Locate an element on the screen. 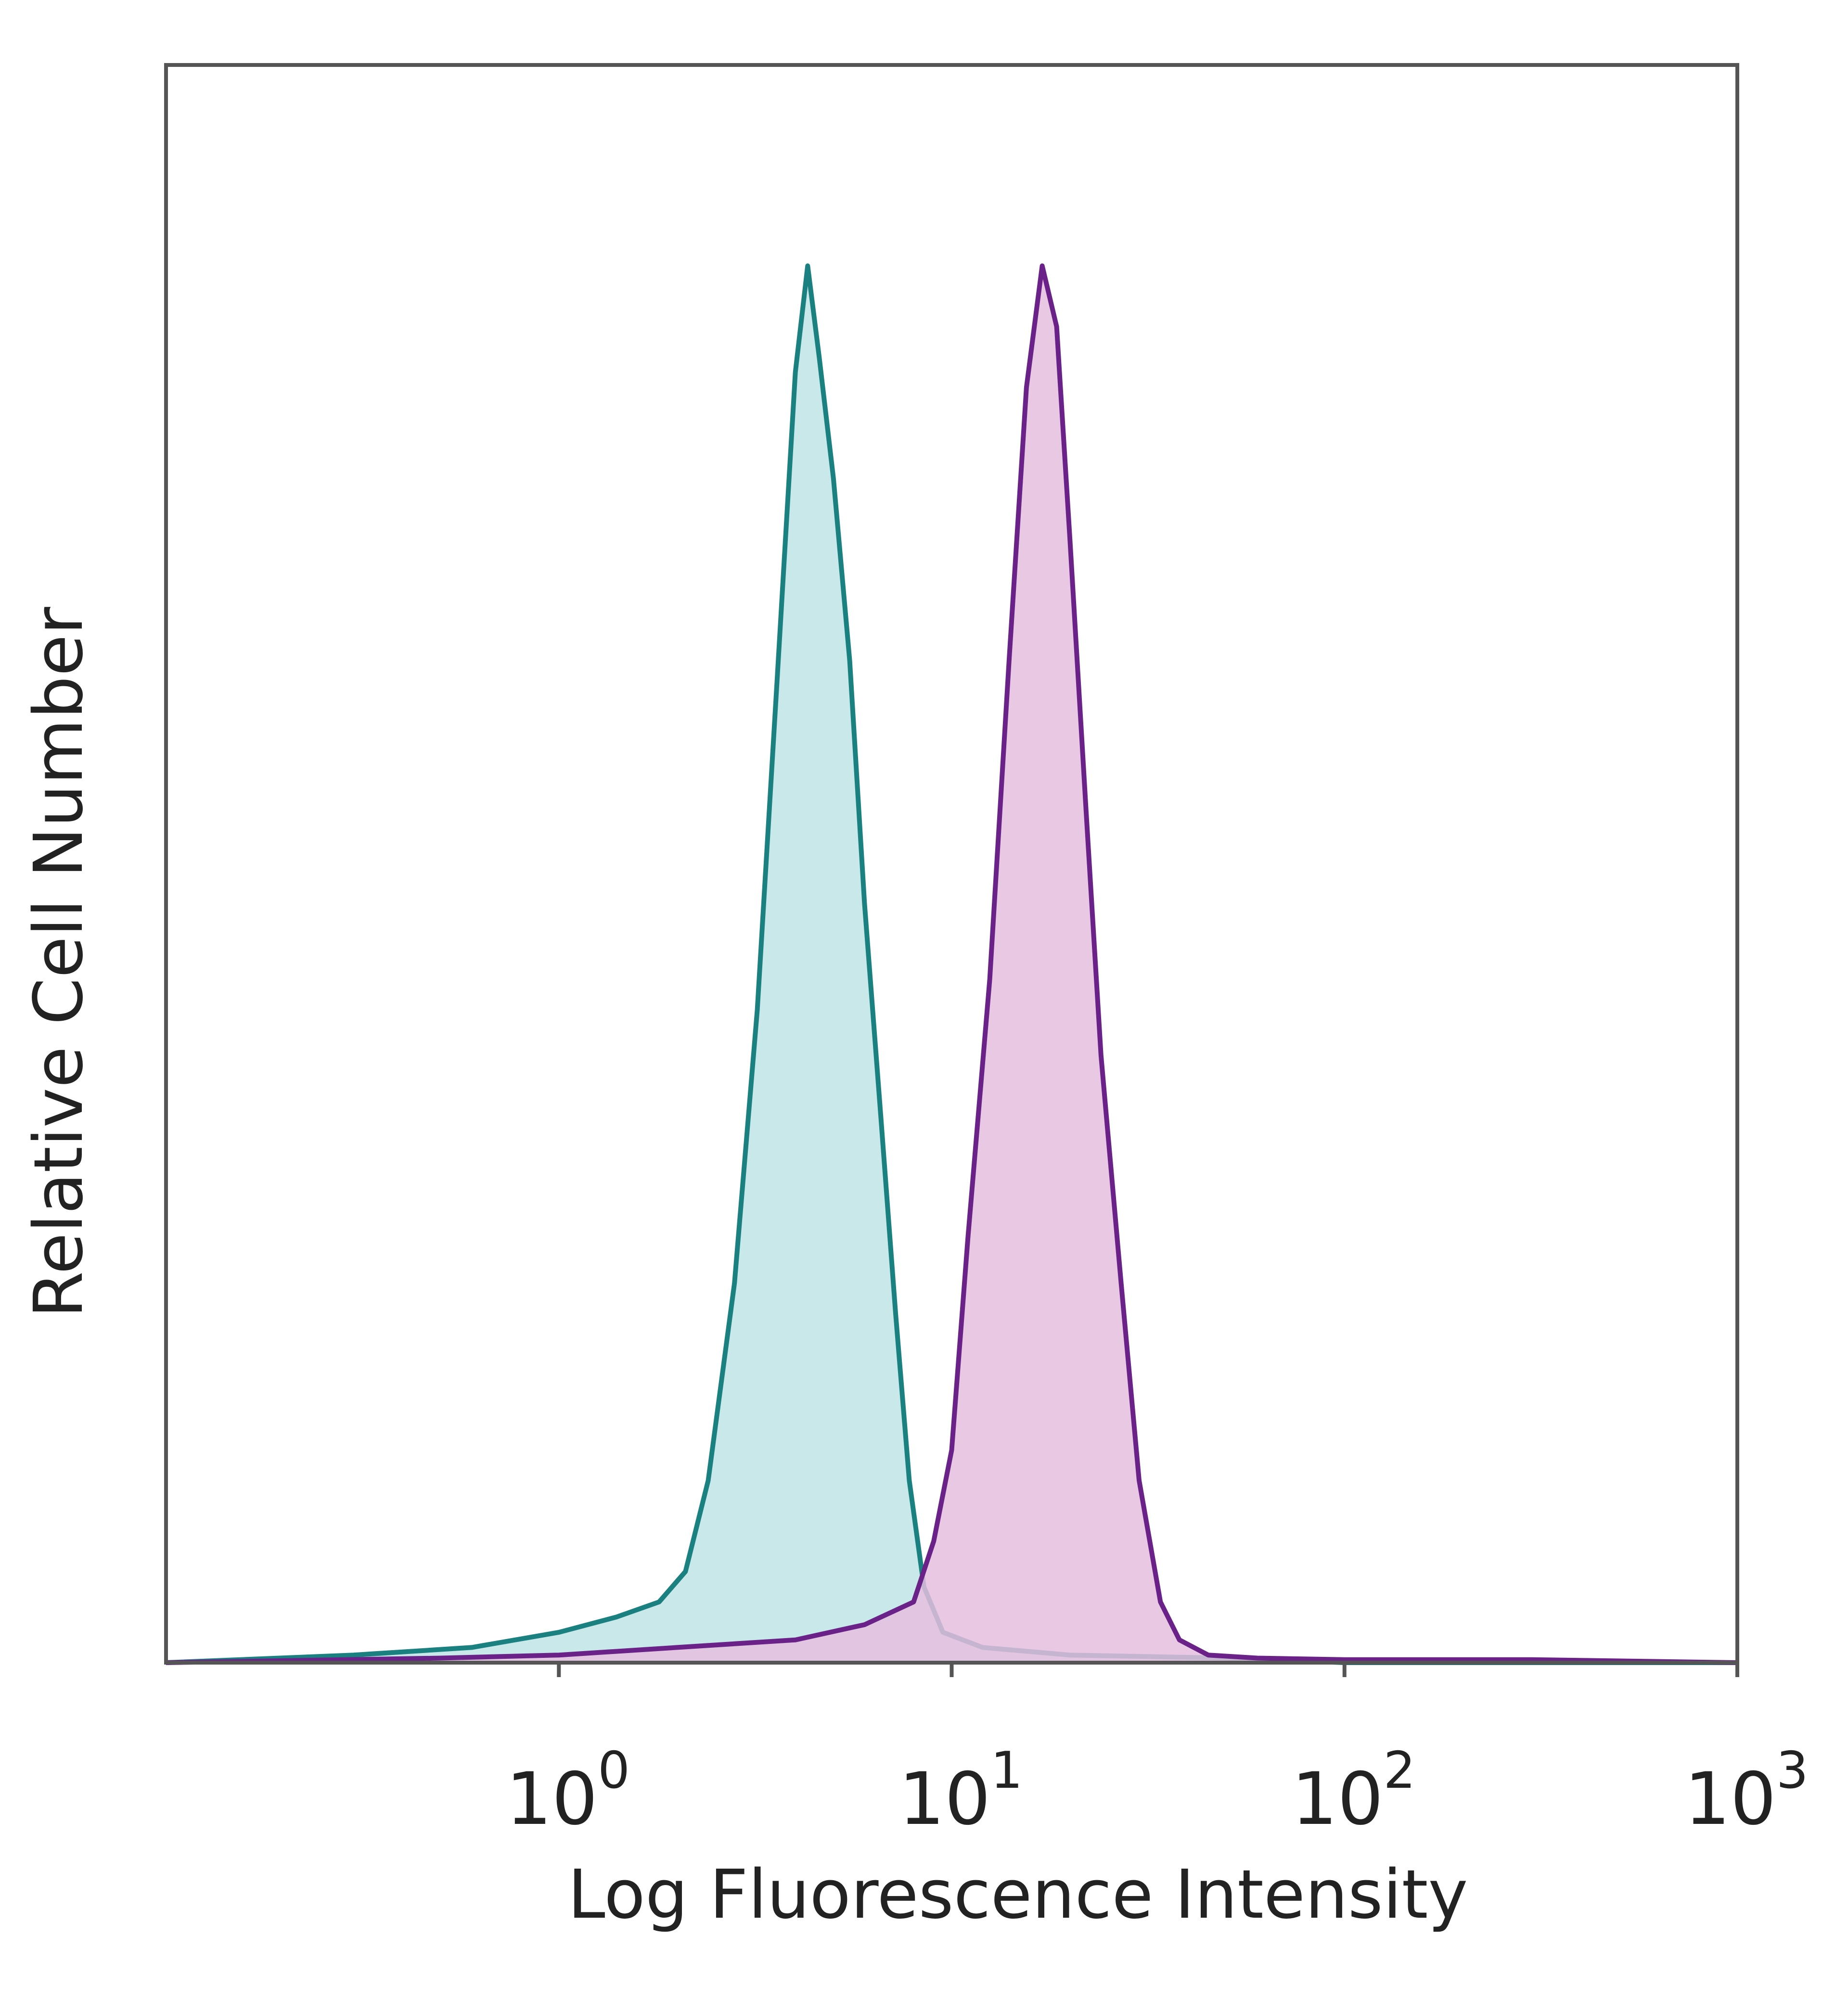 This screenshot has width=1848, height=2000. x-tick-layer: 10⁰ 10¹ 10² 10³ is located at coordinates (1157, 1752).